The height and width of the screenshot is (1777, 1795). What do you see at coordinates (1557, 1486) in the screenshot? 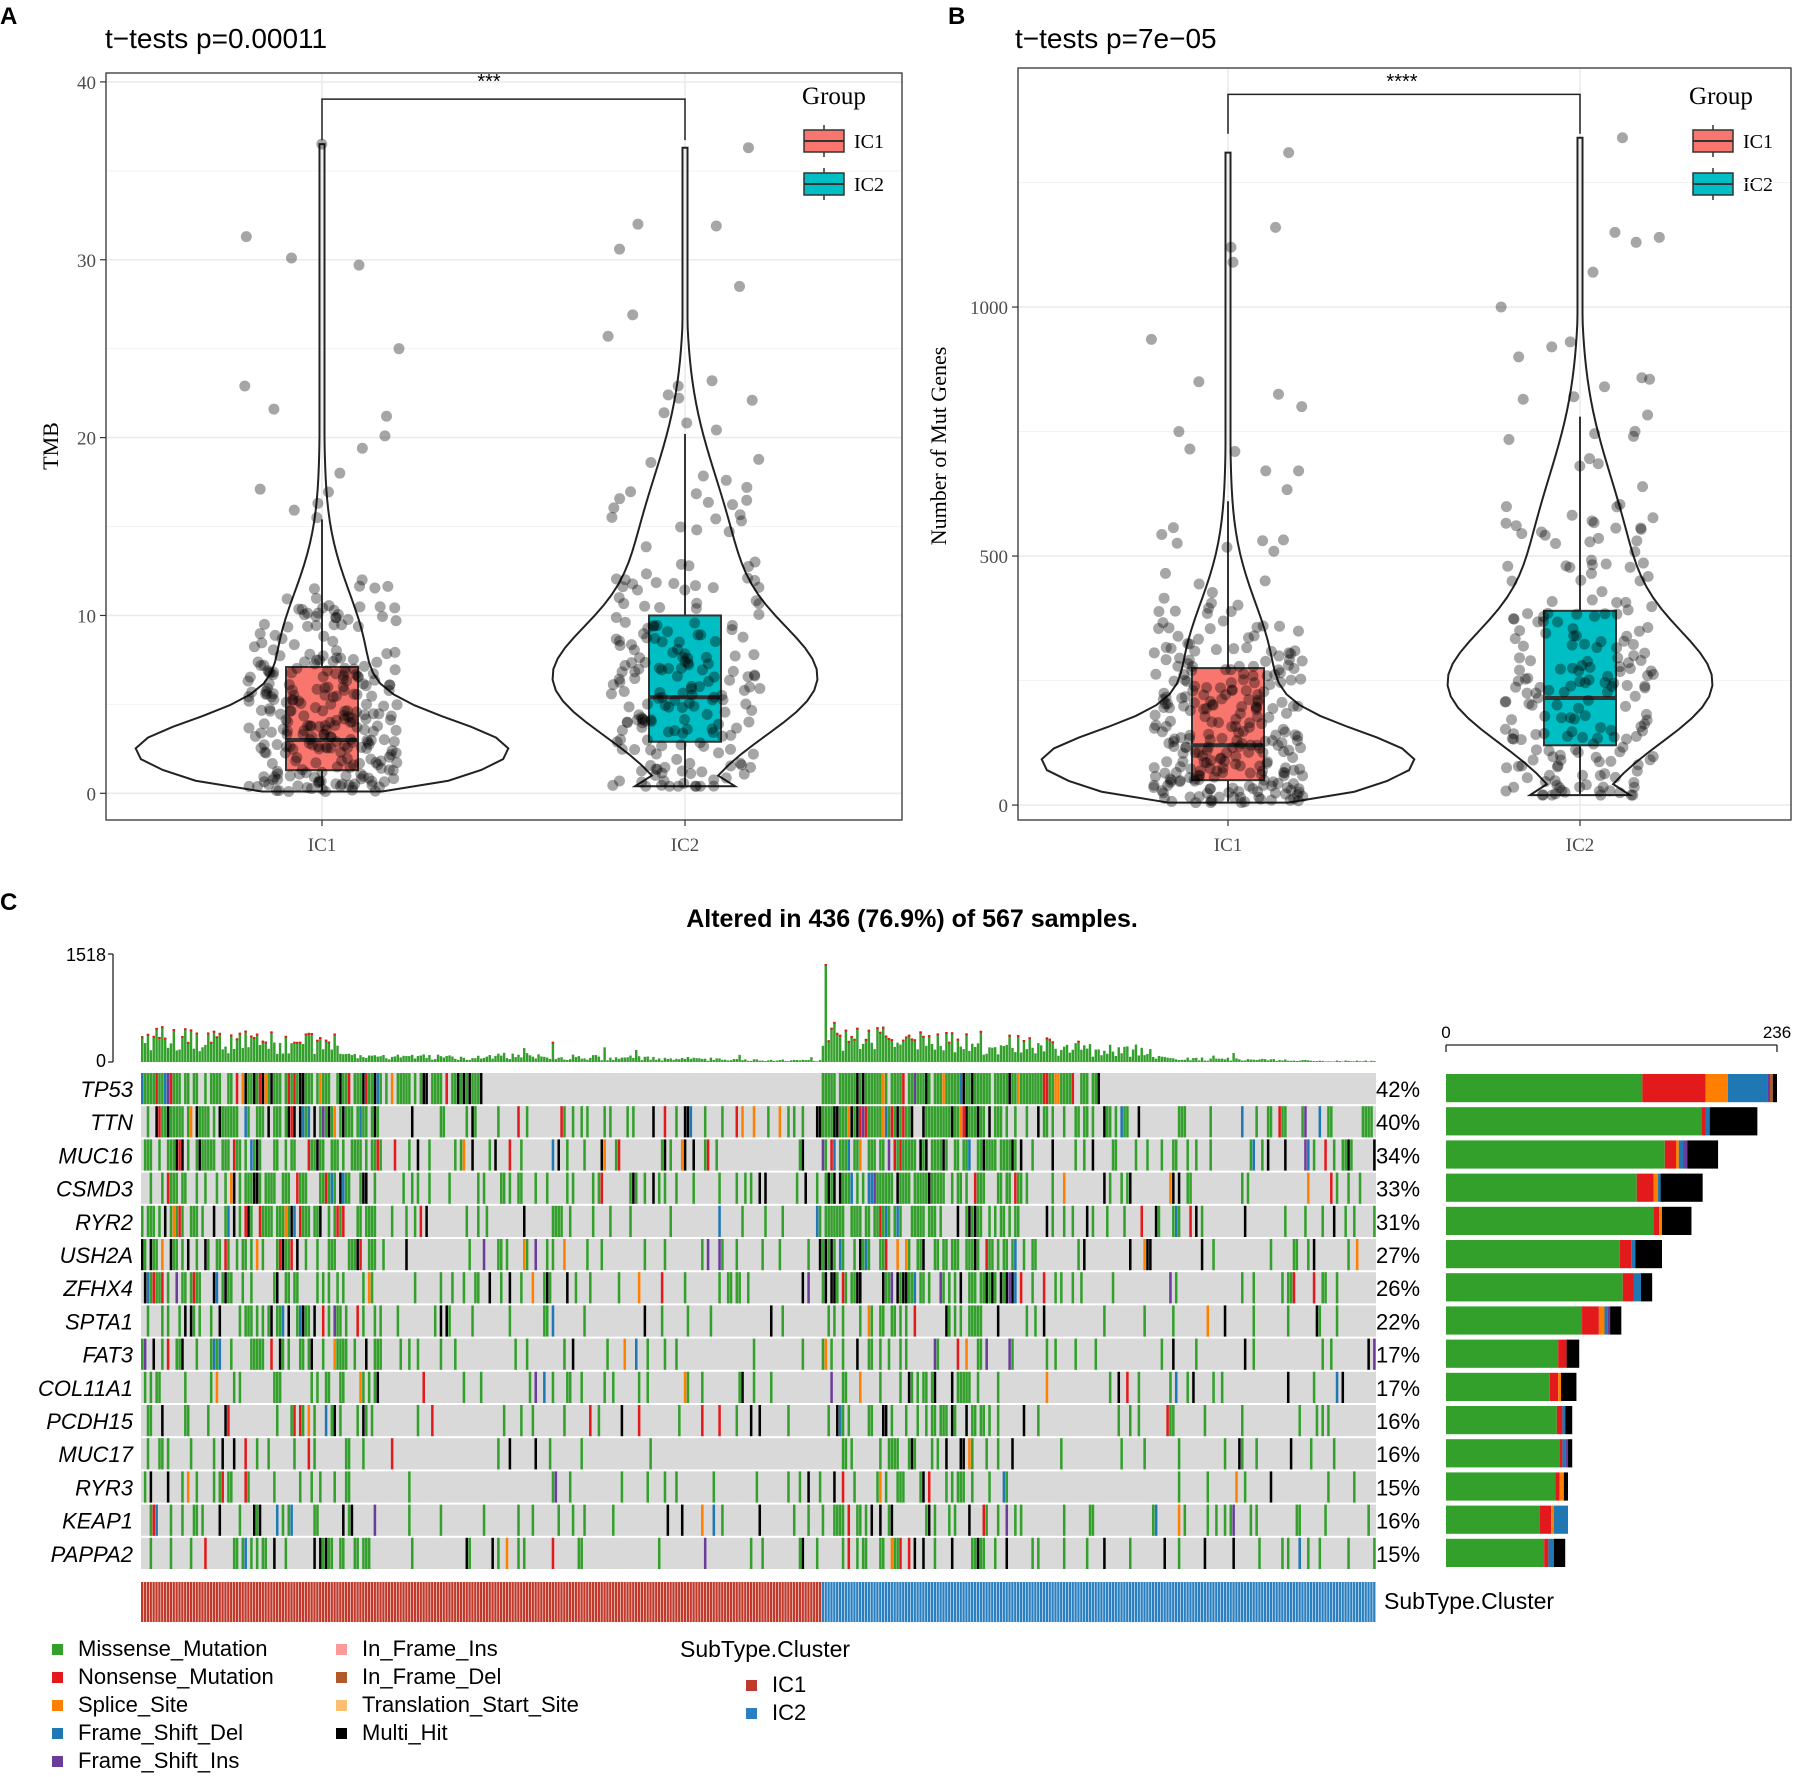
I see `gene-bar-segment-RYR3` at bounding box center [1557, 1486].